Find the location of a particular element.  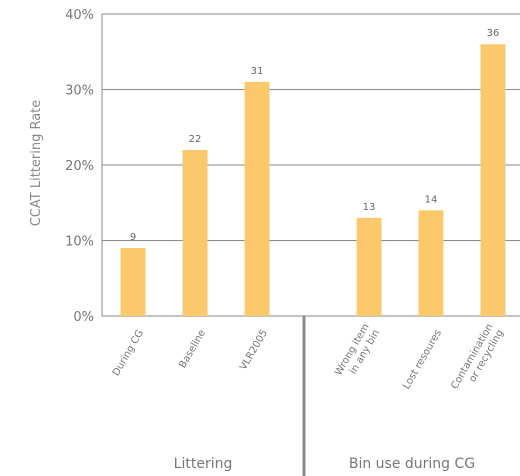

bar-value-label: 14 is located at coordinates (431, 199).